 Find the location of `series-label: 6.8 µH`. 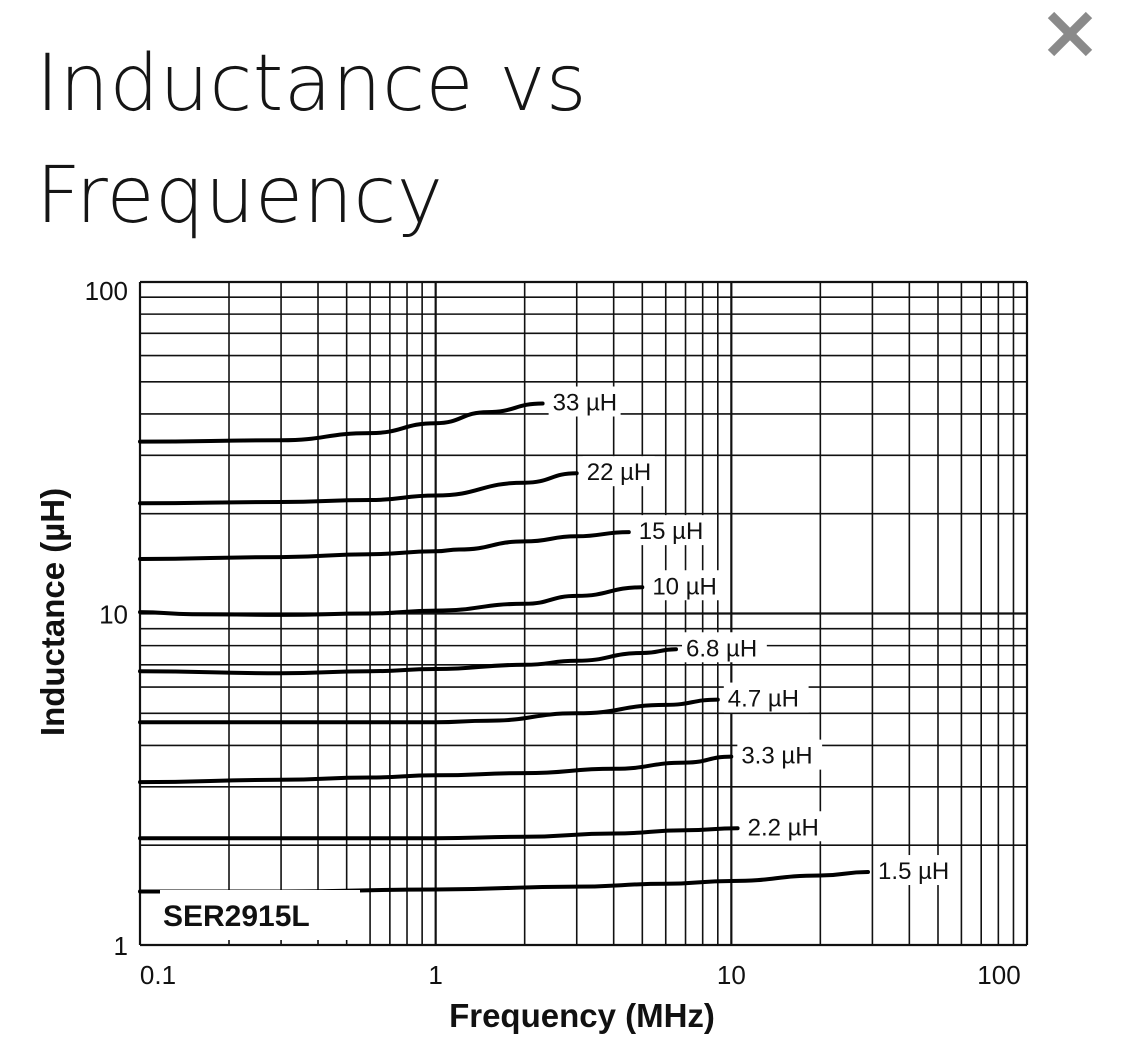

series-label: 6.8 µH is located at coordinates (721, 648).